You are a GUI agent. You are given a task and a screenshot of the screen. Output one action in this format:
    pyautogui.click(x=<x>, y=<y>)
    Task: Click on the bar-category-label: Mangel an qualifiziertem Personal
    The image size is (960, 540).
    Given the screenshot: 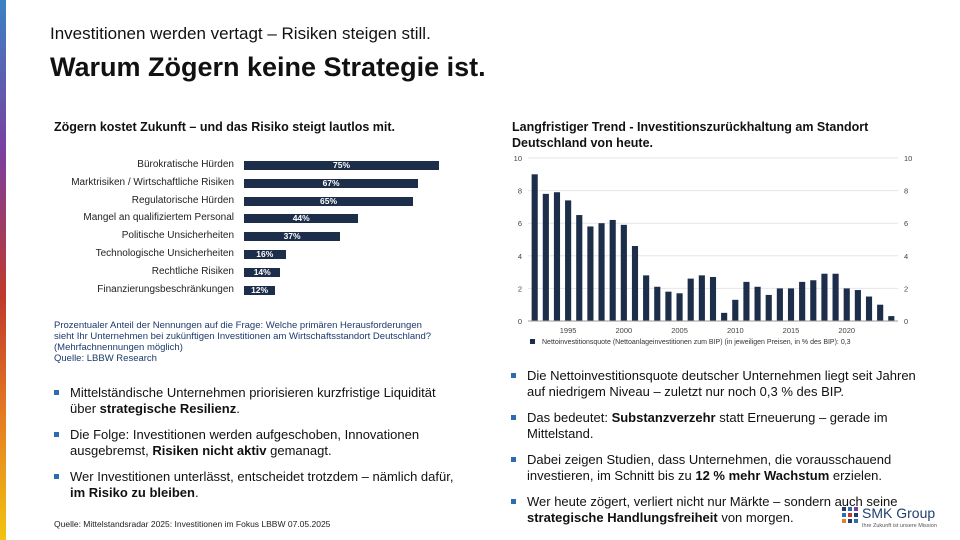 What is the action you would take?
    pyautogui.click(x=158, y=218)
    